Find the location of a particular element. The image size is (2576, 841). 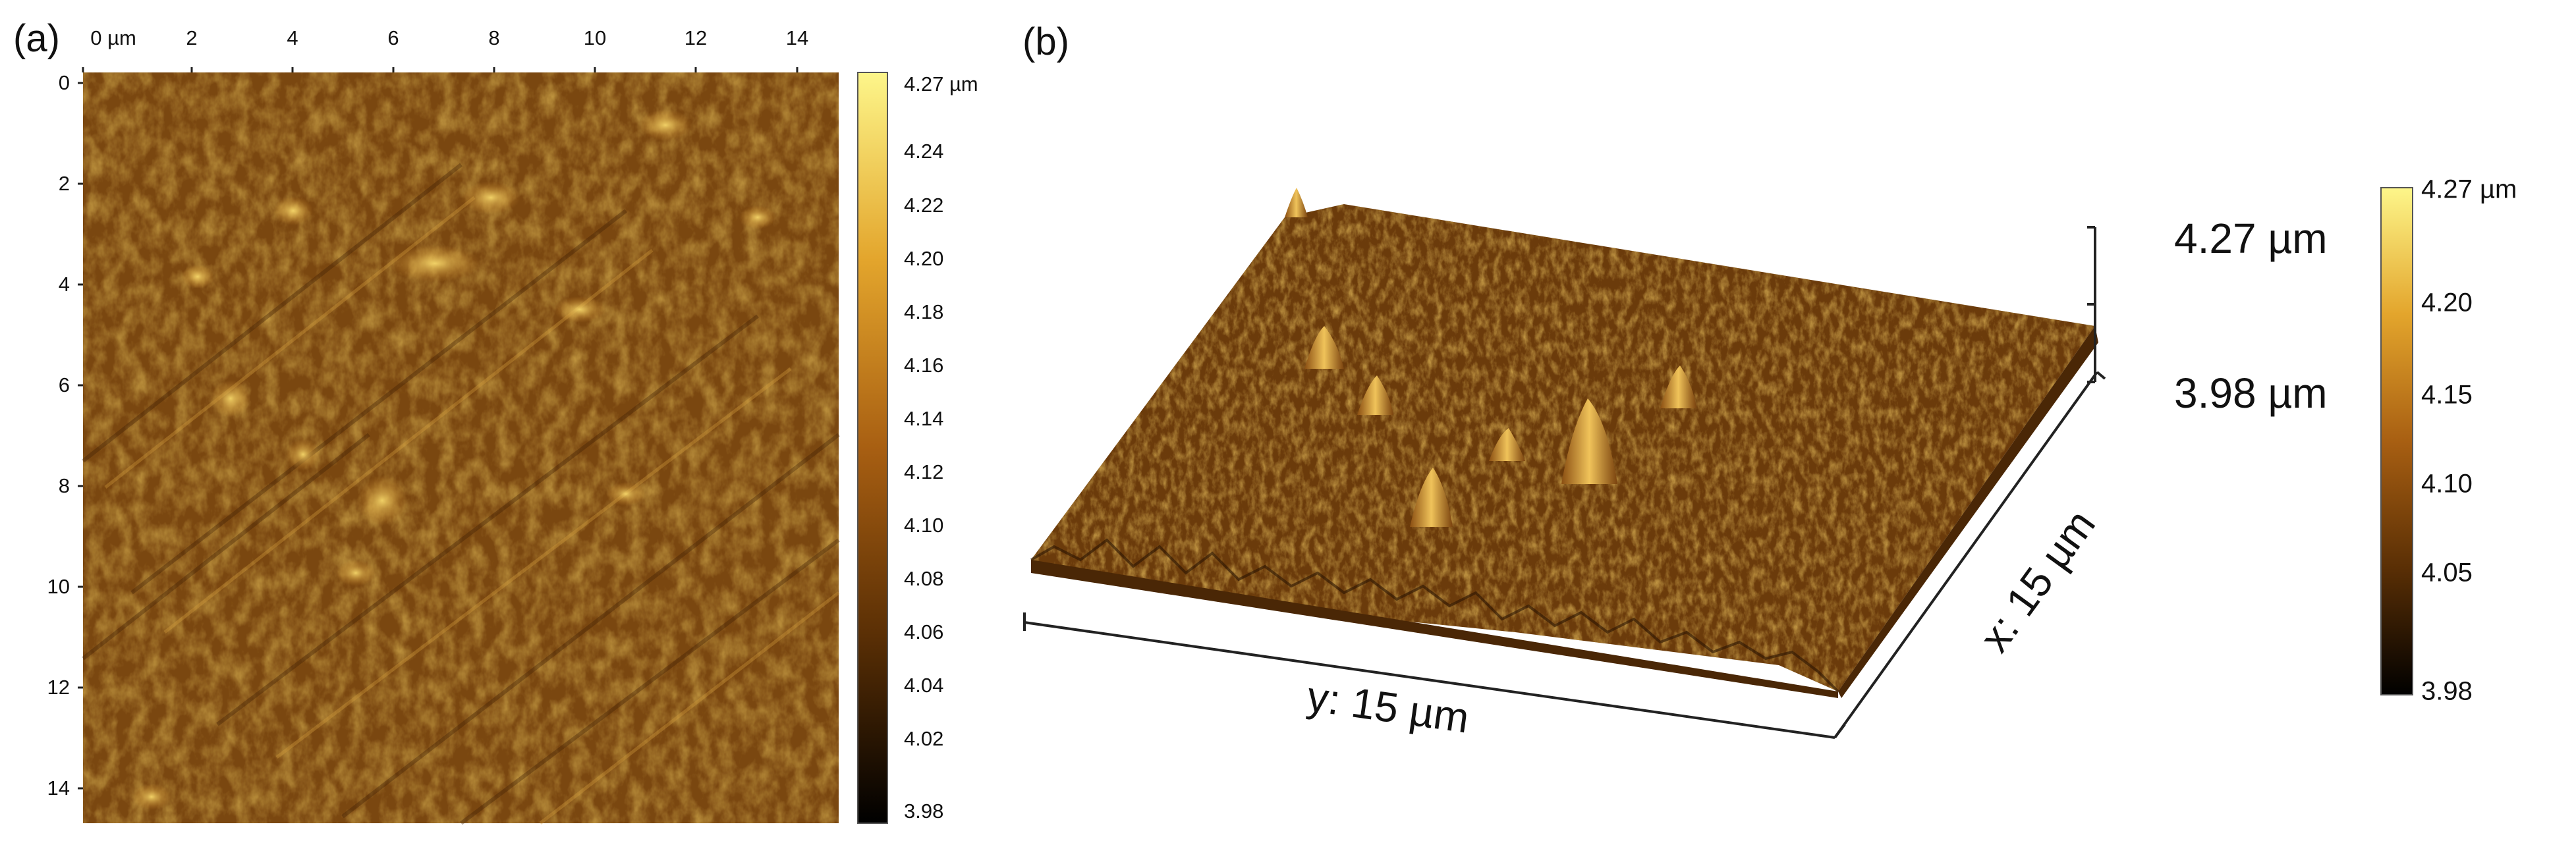

colorbar-a-tick: 4.10 is located at coordinates (924, 525).